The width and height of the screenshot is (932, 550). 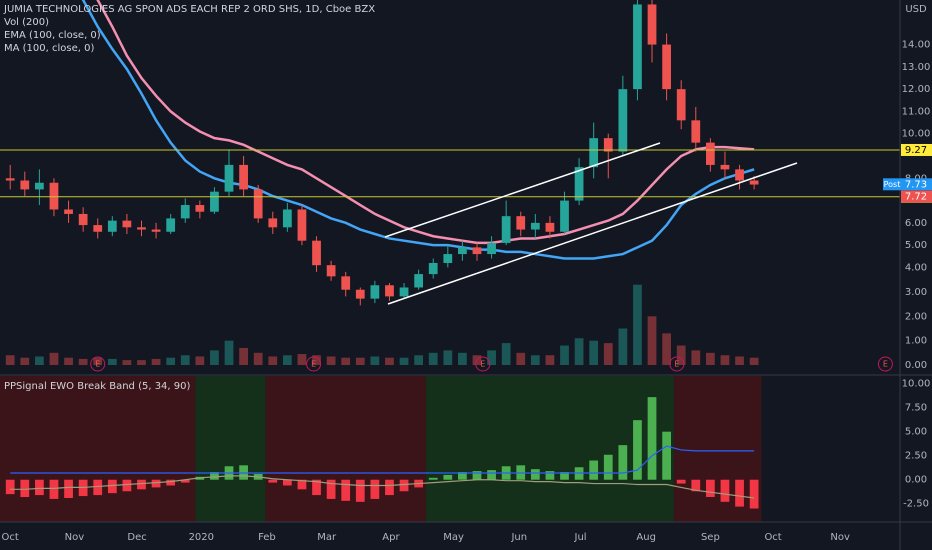 What do you see at coordinates (52, 35) in the screenshot?
I see `legend-entry: EMA (100, close, 0)` at bounding box center [52, 35].